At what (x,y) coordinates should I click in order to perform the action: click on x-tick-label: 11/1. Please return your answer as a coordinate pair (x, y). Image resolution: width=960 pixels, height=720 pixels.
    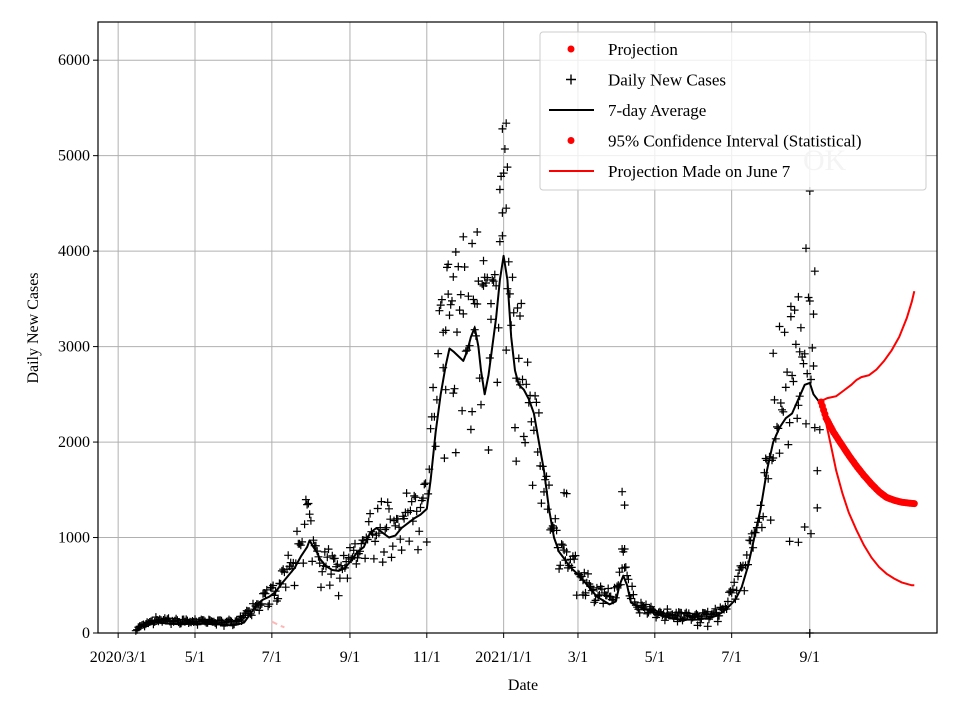
    Looking at the image, I should click on (427, 657).